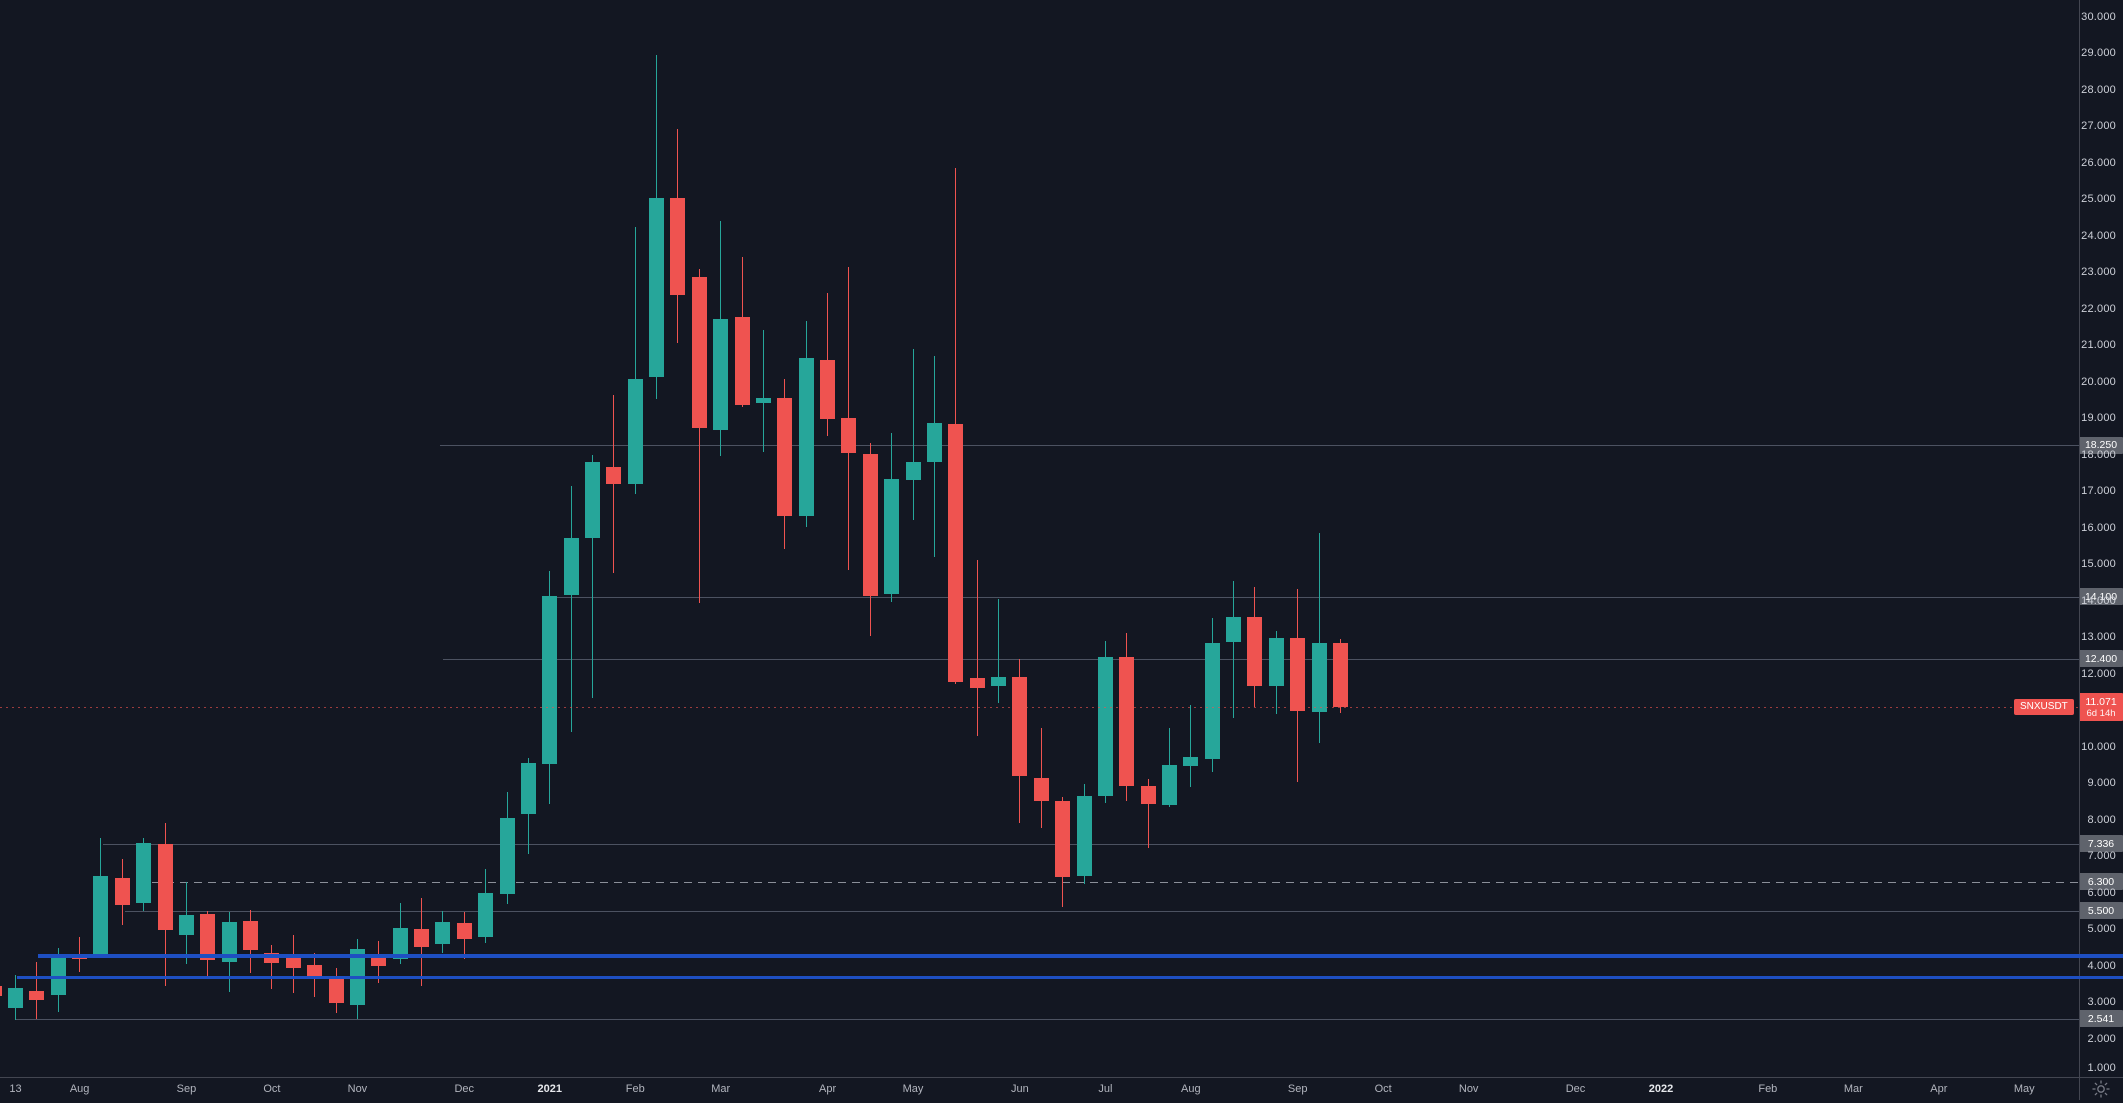 This screenshot has width=2123, height=1103. I want to click on symbol-price-tag: SNXUSDT, so click(2044, 707).